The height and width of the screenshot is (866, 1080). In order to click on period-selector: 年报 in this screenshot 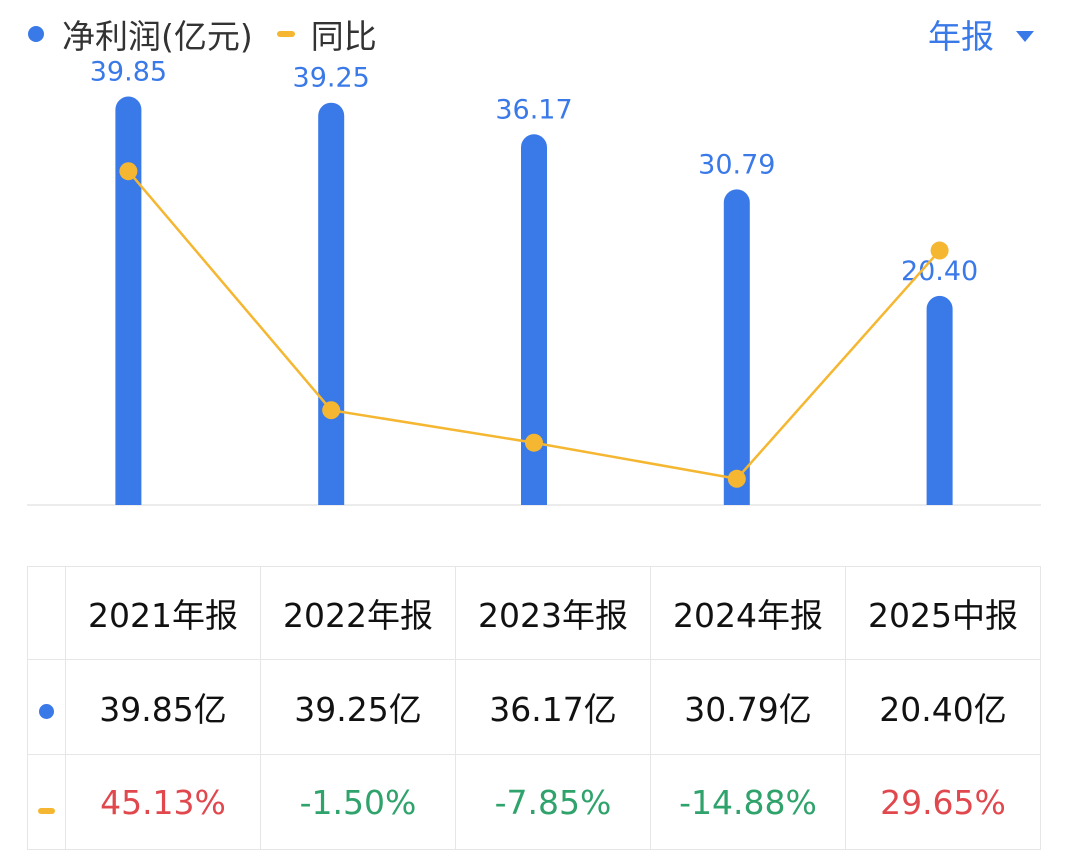, I will do `click(981, 34)`.